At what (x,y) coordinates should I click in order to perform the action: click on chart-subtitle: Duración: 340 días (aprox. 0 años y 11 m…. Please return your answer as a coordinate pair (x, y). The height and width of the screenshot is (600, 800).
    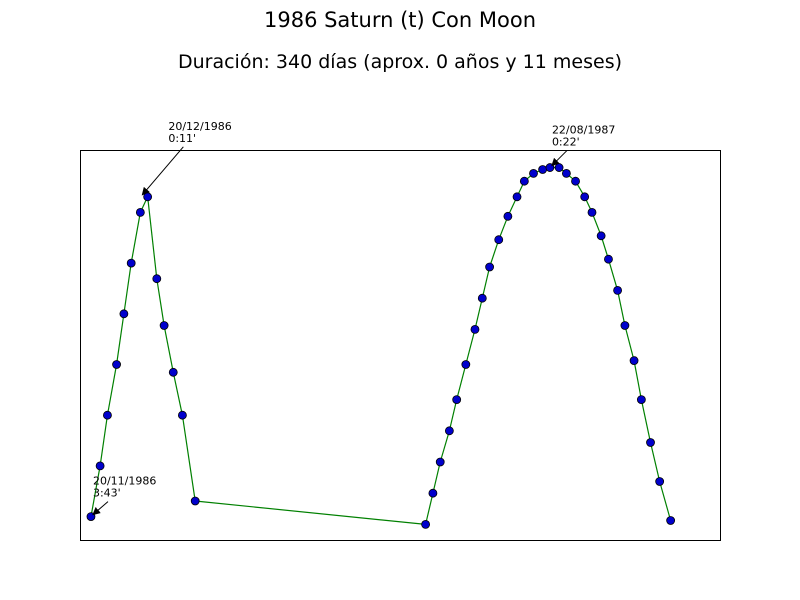
    Looking at the image, I should click on (400, 62).